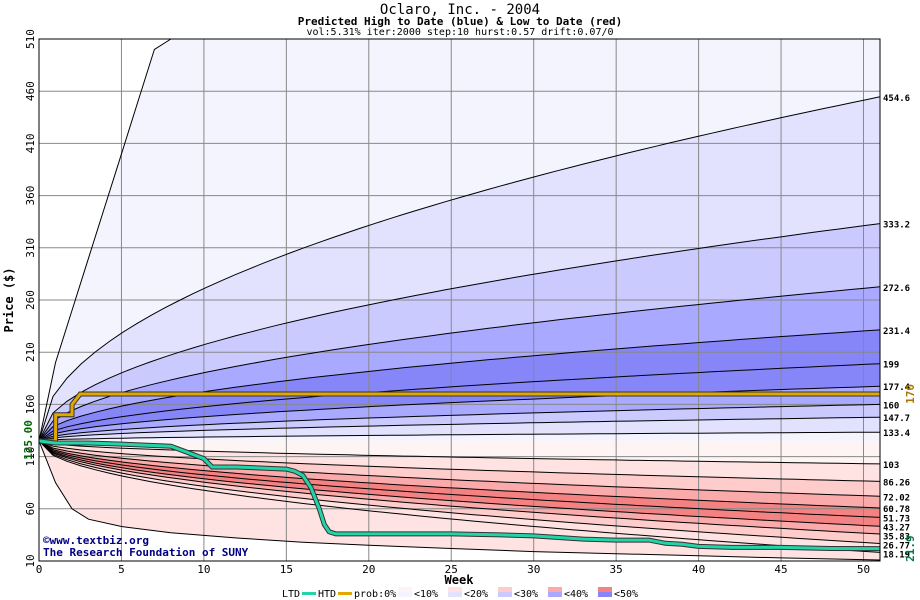  Describe the element at coordinates (30, 196) in the screenshot. I see `y-tick-label: 360` at that location.